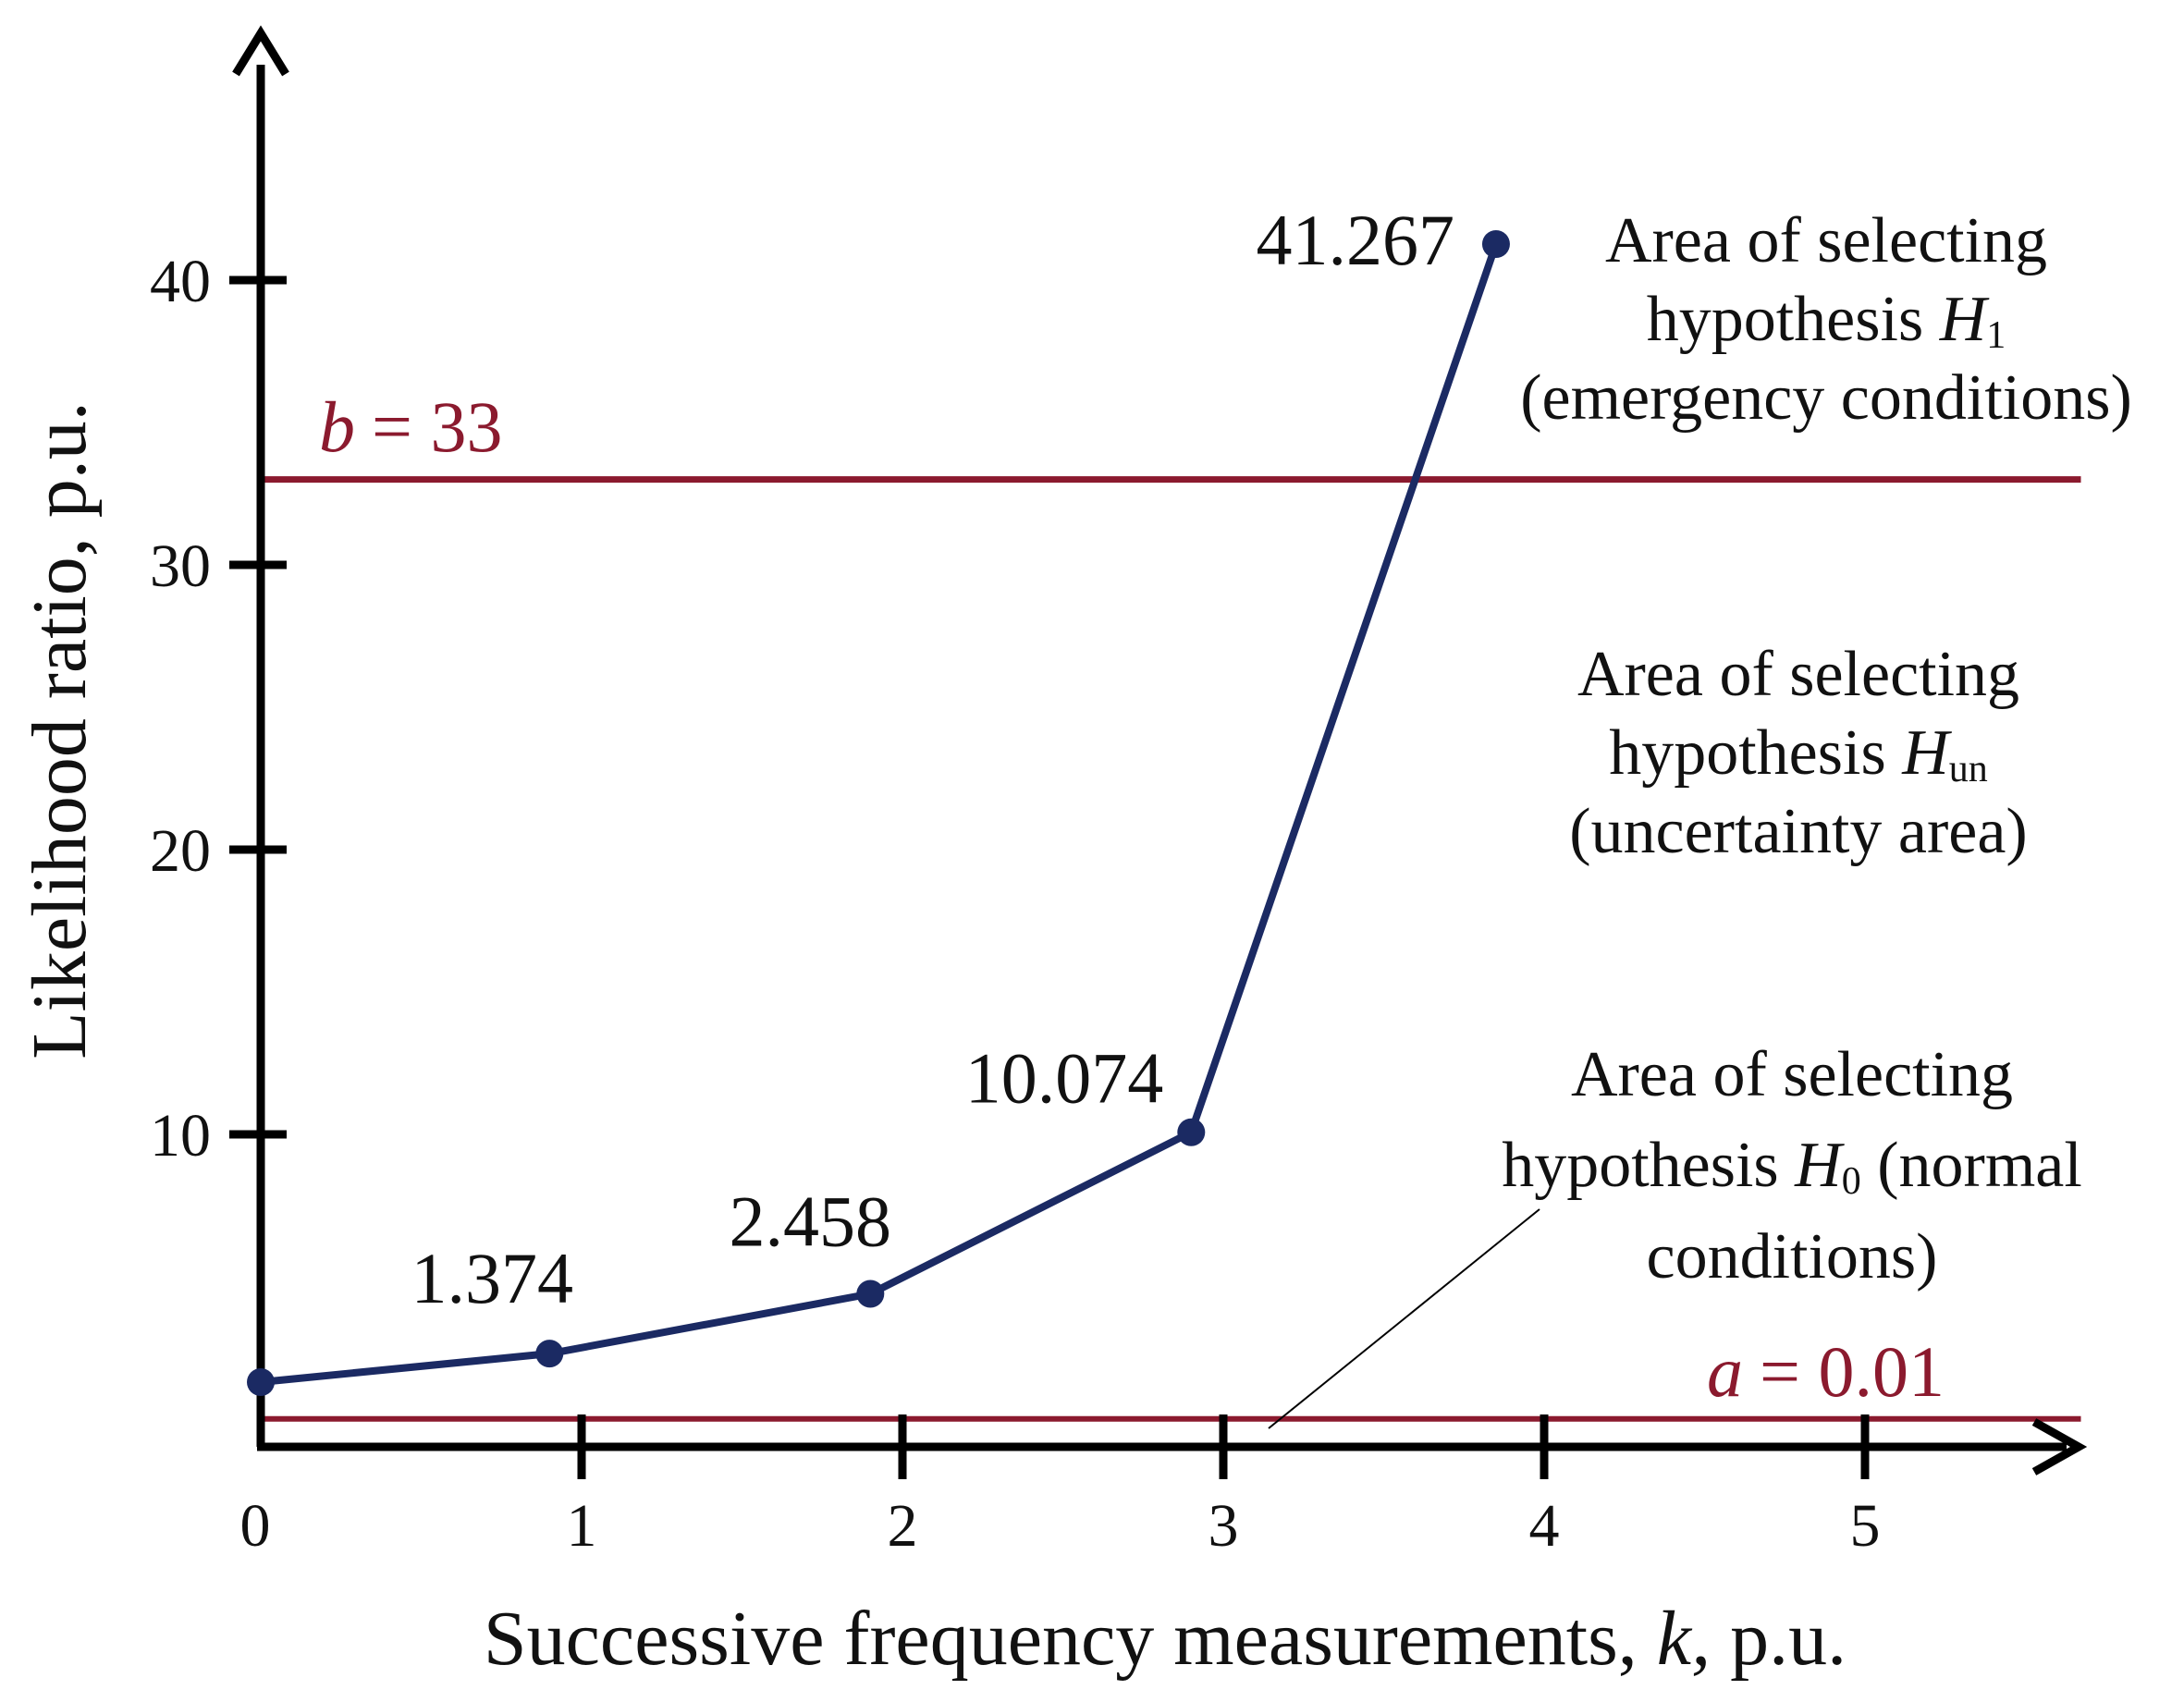  I want to click on region-h1-line2-text: hypothesis, so click(1793, 319).